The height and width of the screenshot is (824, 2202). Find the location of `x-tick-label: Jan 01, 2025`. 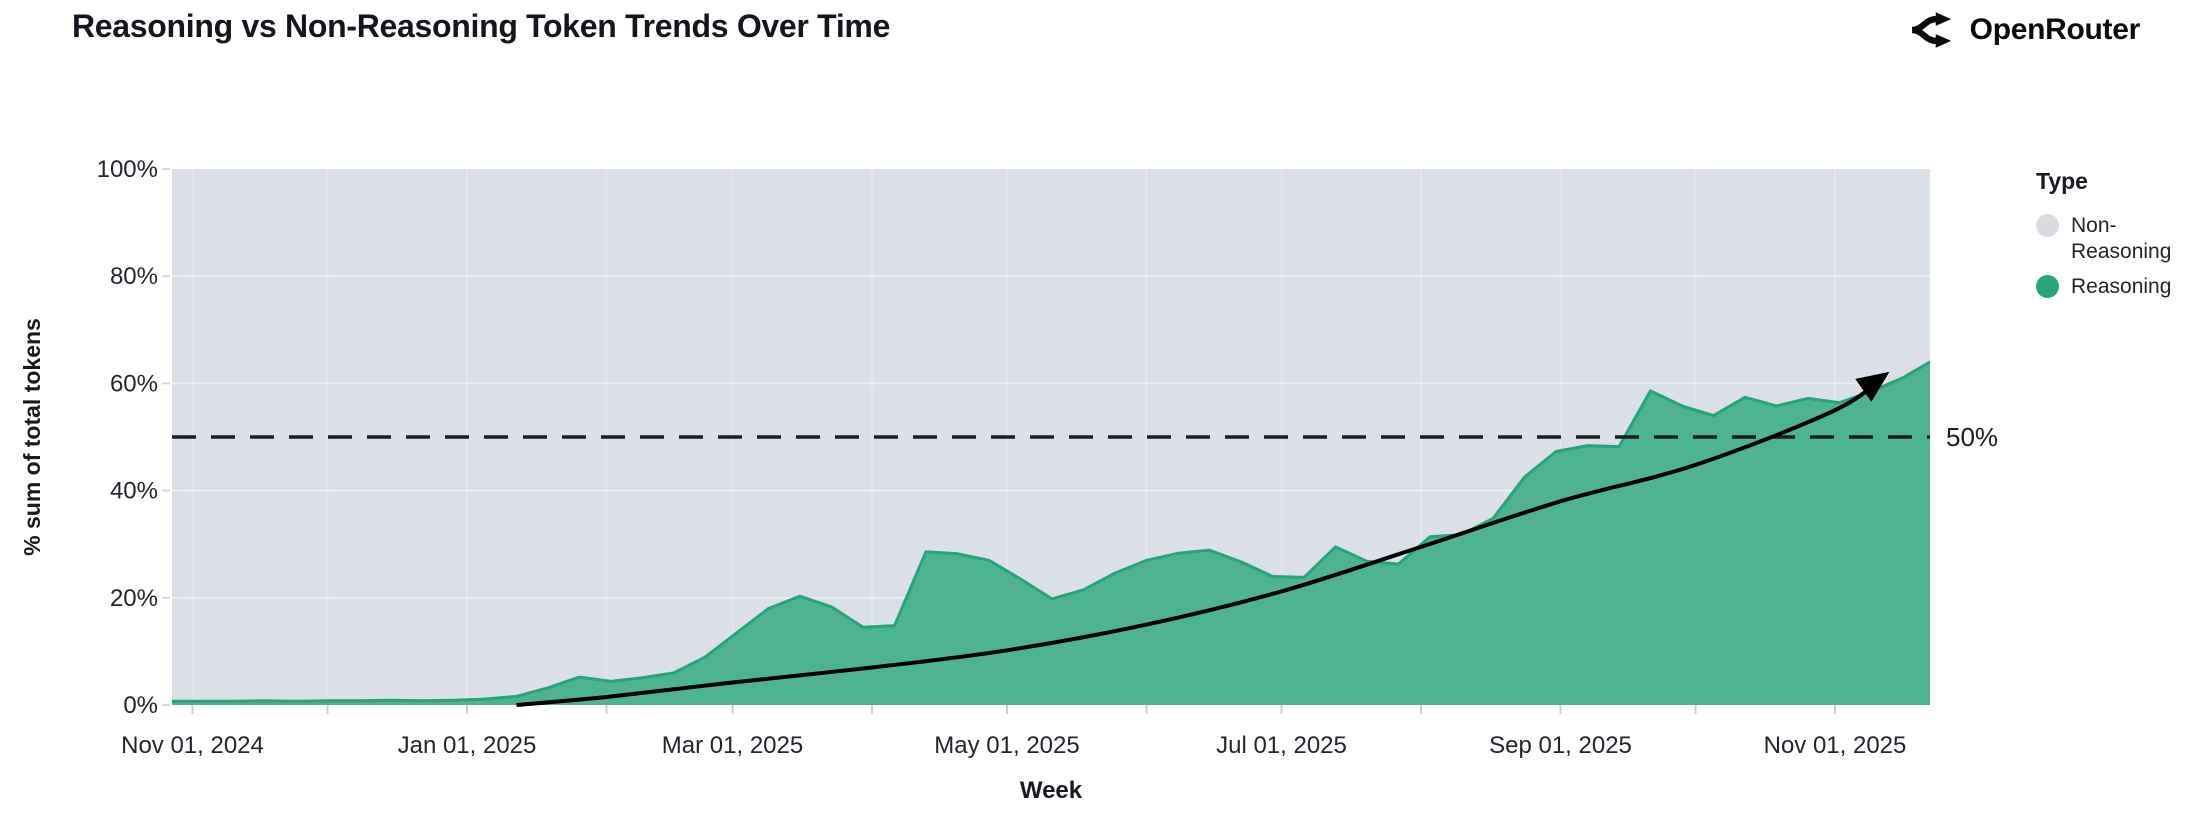

x-tick-label: Jan 01, 2025 is located at coordinates (467, 745).